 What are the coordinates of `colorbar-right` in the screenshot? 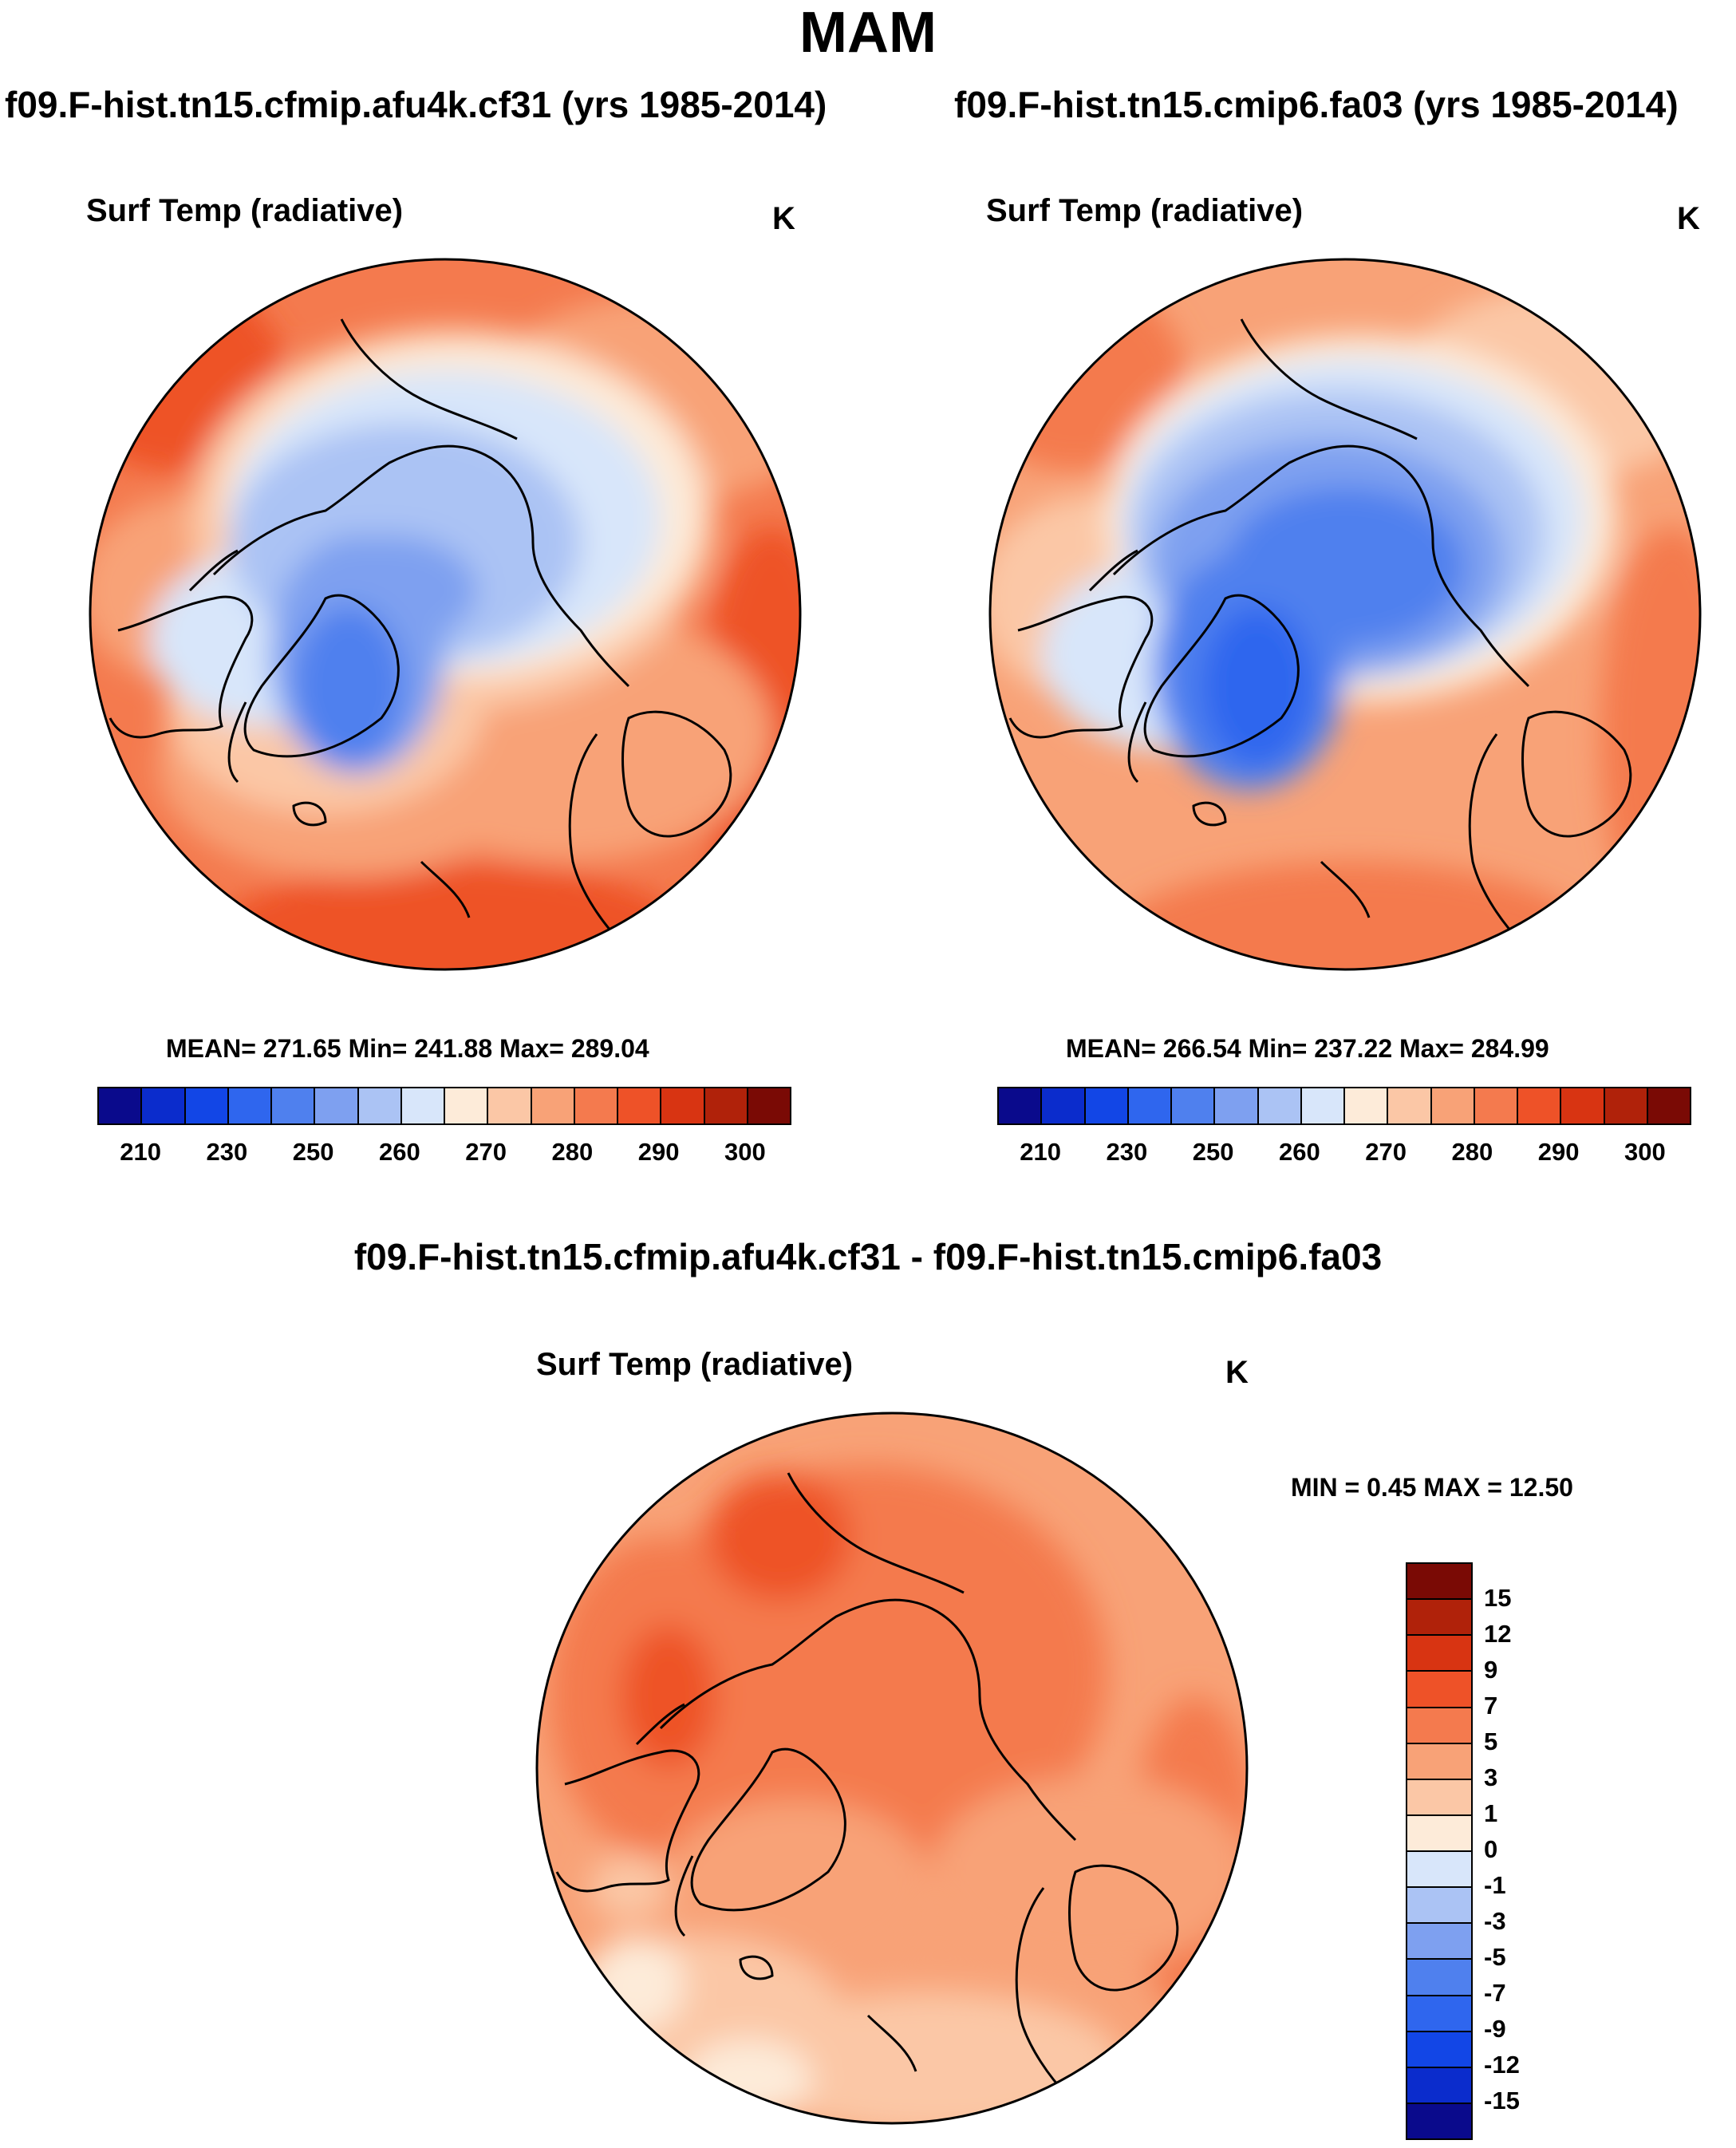 It's located at (1344, 1106).